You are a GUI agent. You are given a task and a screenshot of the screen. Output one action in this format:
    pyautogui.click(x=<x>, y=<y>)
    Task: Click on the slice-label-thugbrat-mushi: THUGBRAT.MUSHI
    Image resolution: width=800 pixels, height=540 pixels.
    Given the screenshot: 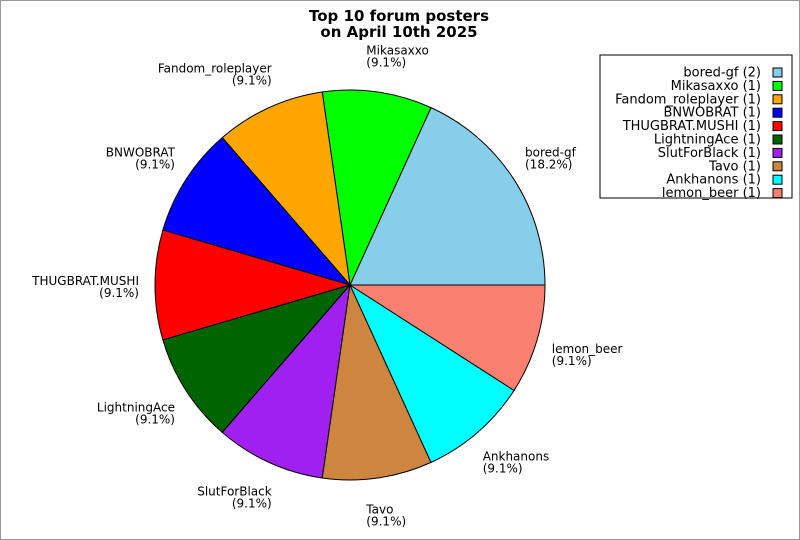 What is the action you would take?
    pyautogui.click(x=85, y=281)
    